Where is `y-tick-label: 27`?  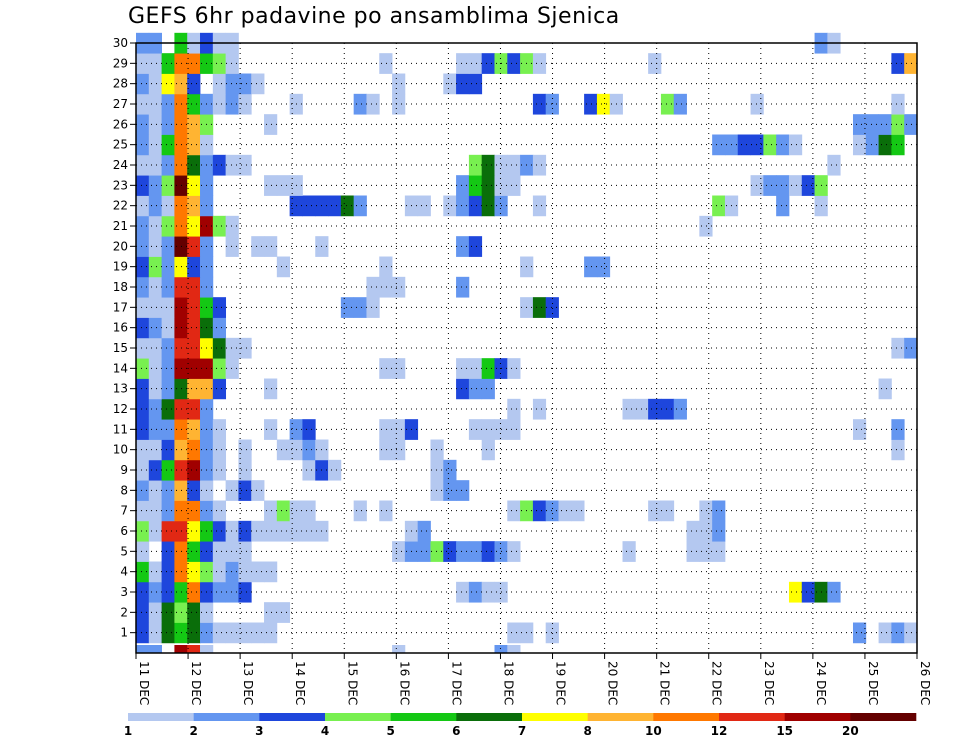 y-tick-label: 27 is located at coordinates (120, 104).